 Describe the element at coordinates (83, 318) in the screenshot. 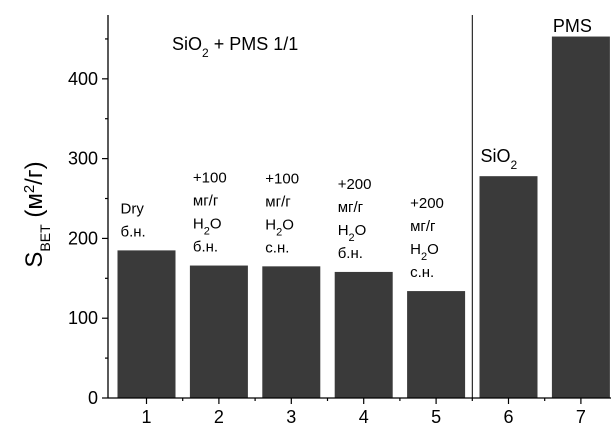

I see `y-tick-label: 100` at that location.